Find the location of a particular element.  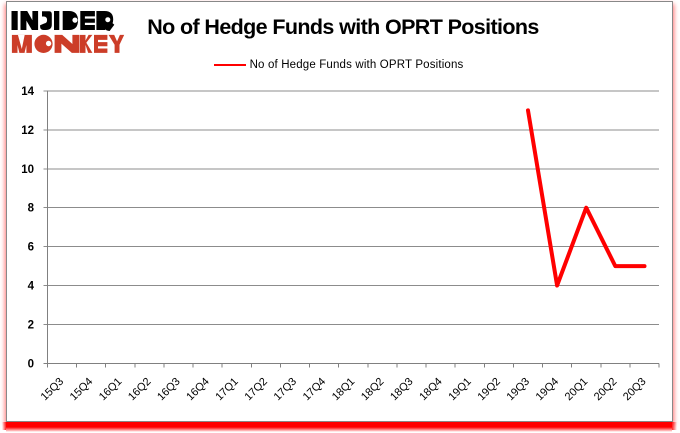

svg-text: 6 is located at coordinates (31, 248).